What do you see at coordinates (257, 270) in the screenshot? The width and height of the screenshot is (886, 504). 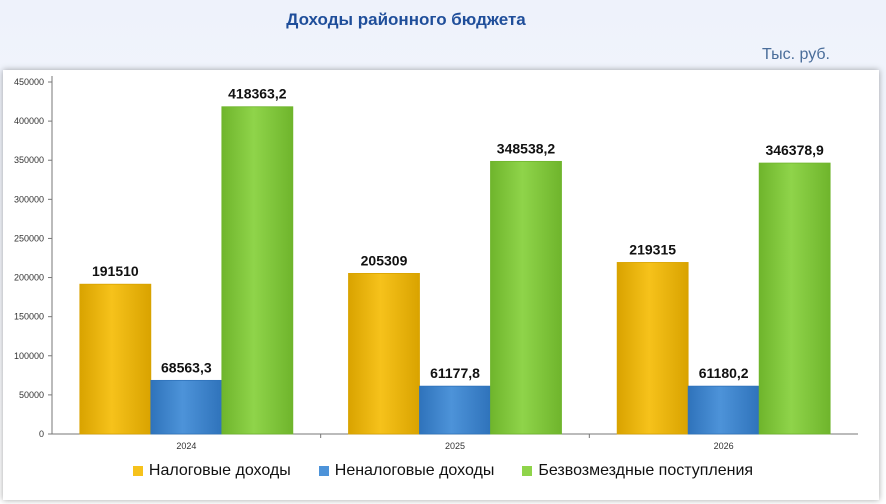 I see `bar-grants-2024` at bounding box center [257, 270].